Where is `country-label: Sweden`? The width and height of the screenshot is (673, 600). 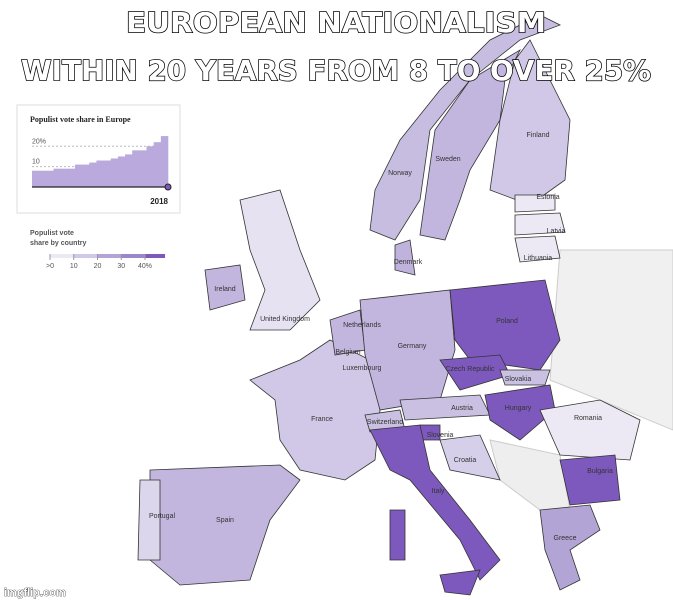 country-label: Sweden is located at coordinates (447, 159).